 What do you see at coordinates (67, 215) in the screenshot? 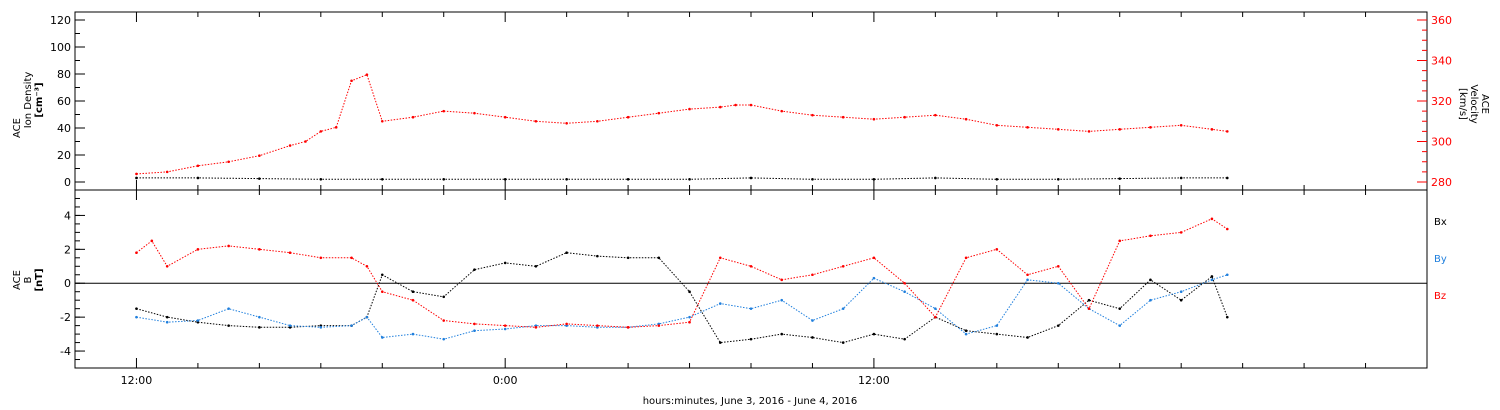
I see `bfield-ytick-label: 4` at bounding box center [67, 215].